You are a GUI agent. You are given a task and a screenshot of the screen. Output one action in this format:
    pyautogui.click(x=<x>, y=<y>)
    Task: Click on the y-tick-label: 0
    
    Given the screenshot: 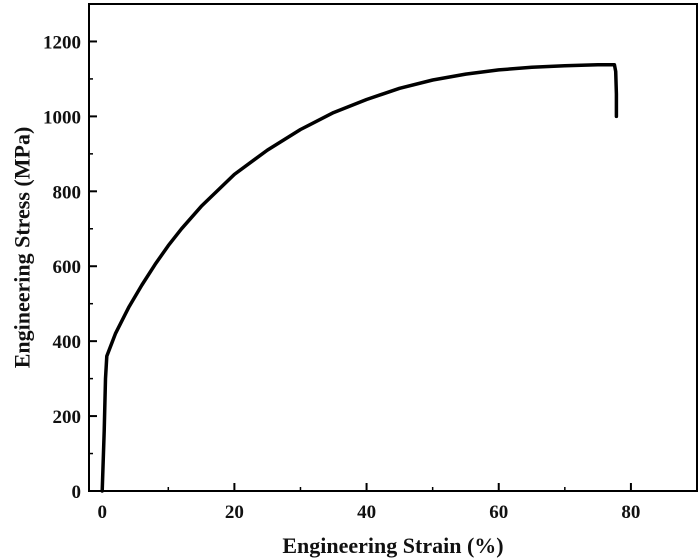 What is the action you would take?
    pyautogui.click(x=77, y=492)
    